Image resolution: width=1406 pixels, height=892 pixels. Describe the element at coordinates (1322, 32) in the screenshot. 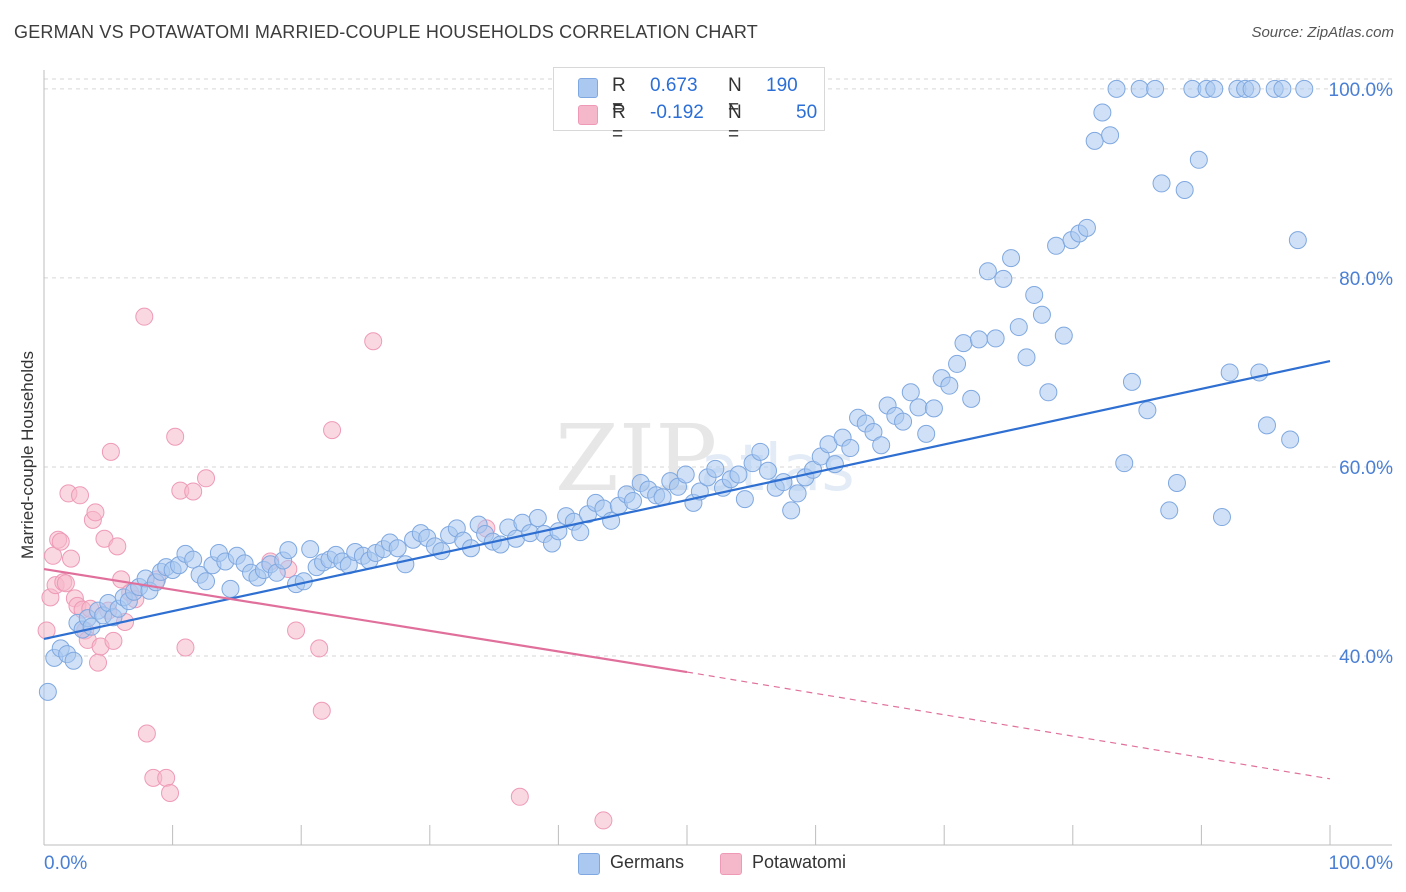

I see `source-label: Source: ZipAtlas.com` at that location.